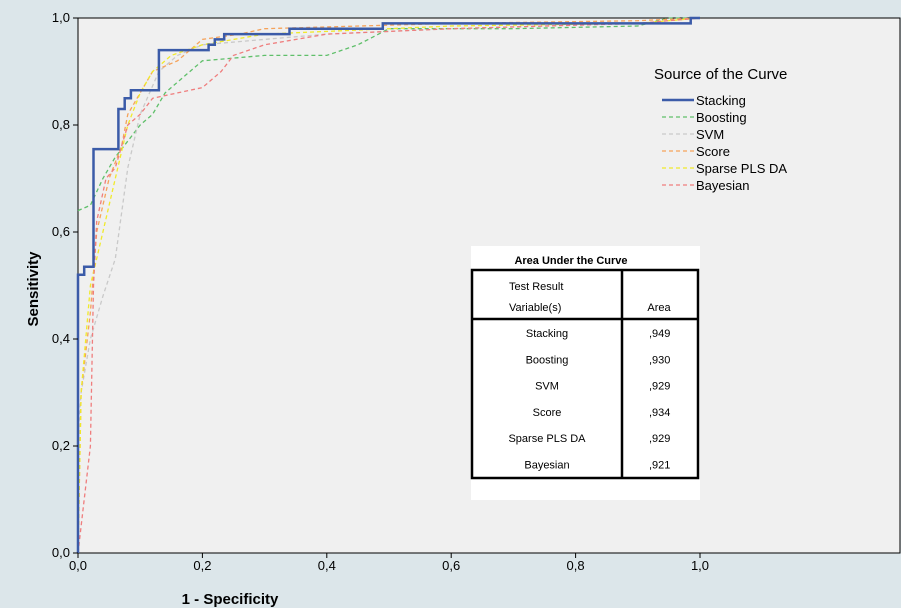 The width and height of the screenshot is (901, 608). I want to click on auc-table-frame, so click(585, 374).